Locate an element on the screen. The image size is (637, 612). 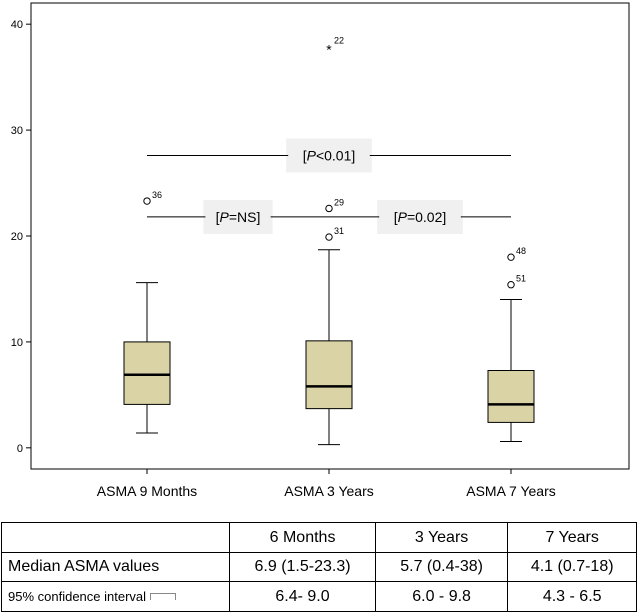
annotation-label-post: =0.02] is located at coordinates (426, 217).